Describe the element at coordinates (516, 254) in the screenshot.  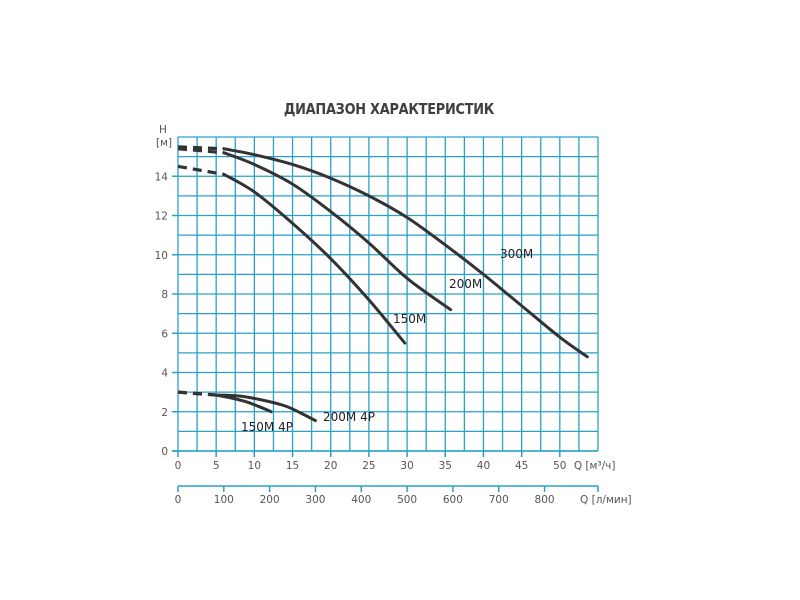
I see `curve-label: 300M` at that location.